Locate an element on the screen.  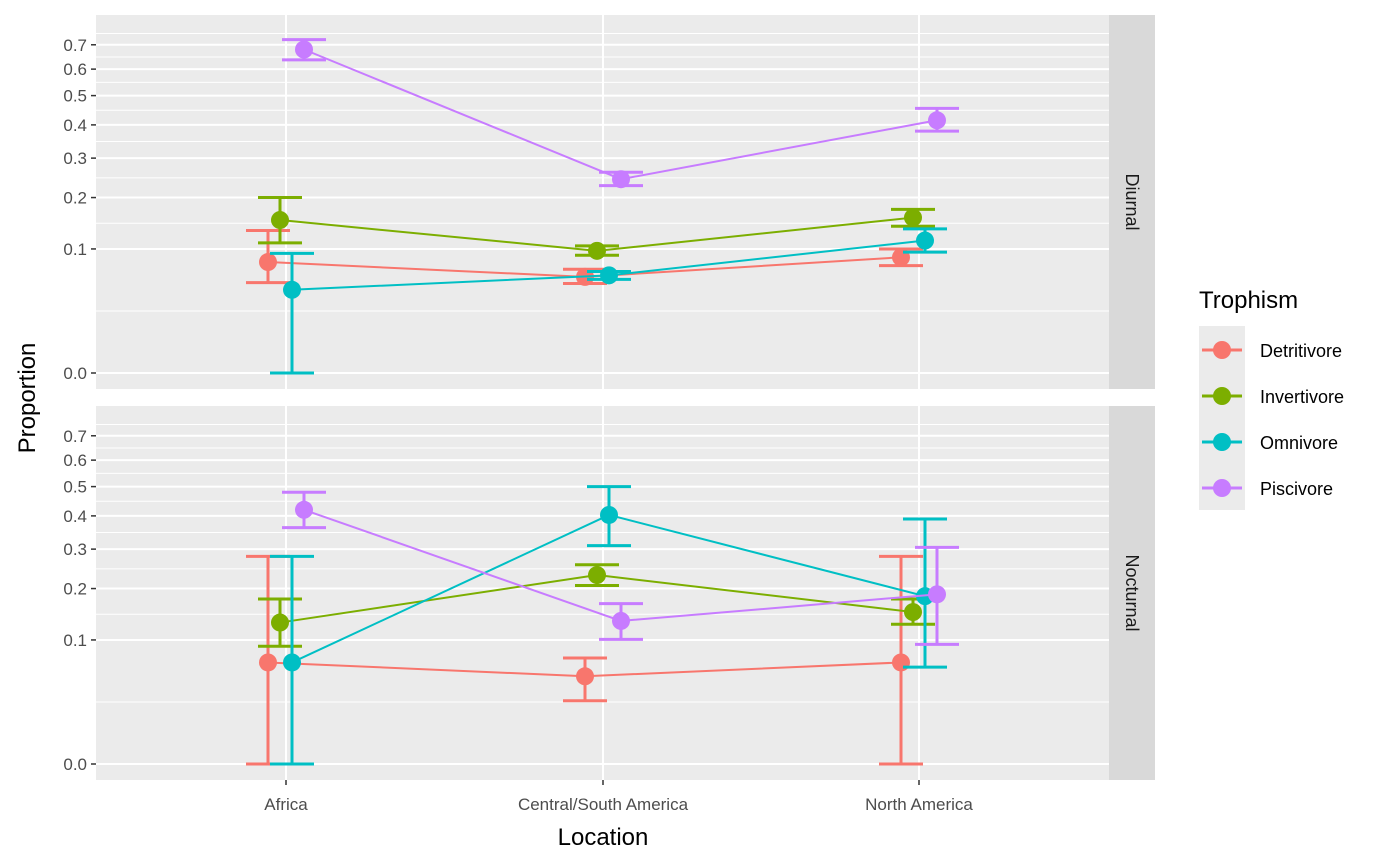
legend-item-piscivore: Piscivore is located at coordinates (1267, 489).